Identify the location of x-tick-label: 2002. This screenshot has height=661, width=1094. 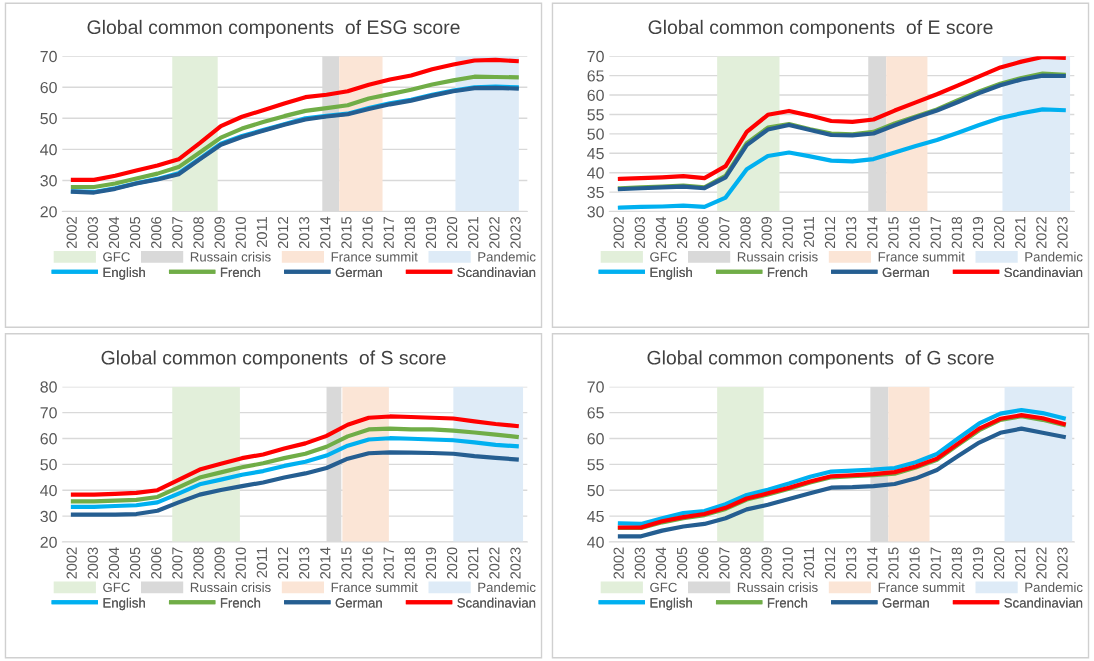
(71, 233).